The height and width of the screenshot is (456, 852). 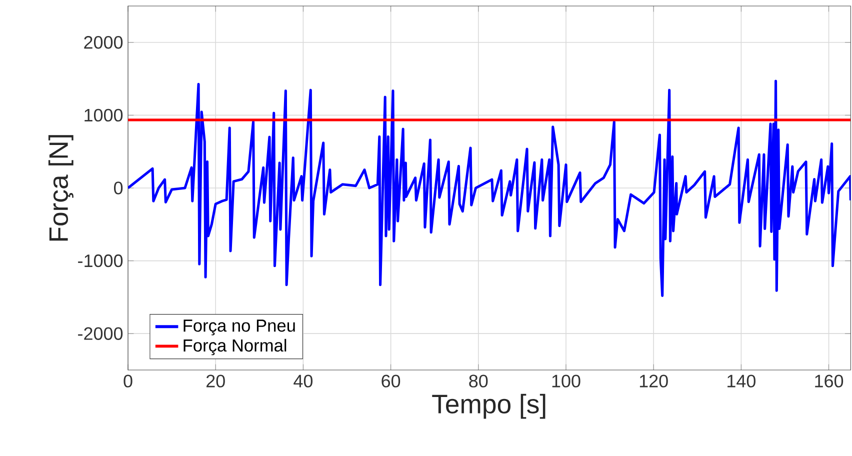 I want to click on x-tick-label: 120, so click(x=654, y=381).